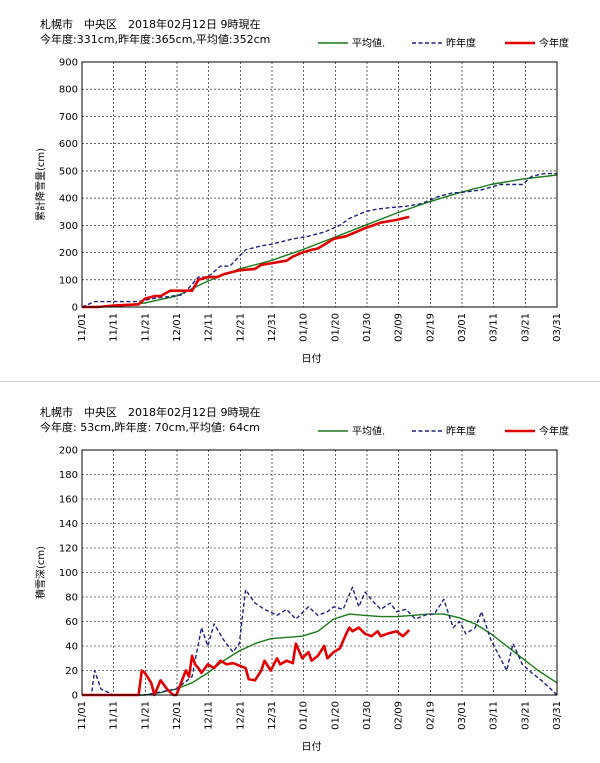 The image size is (600, 763). What do you see at coordinates (68, 199) in the screenshot?
I see `y-tick-label: 400` at bounding box center [68, 199].